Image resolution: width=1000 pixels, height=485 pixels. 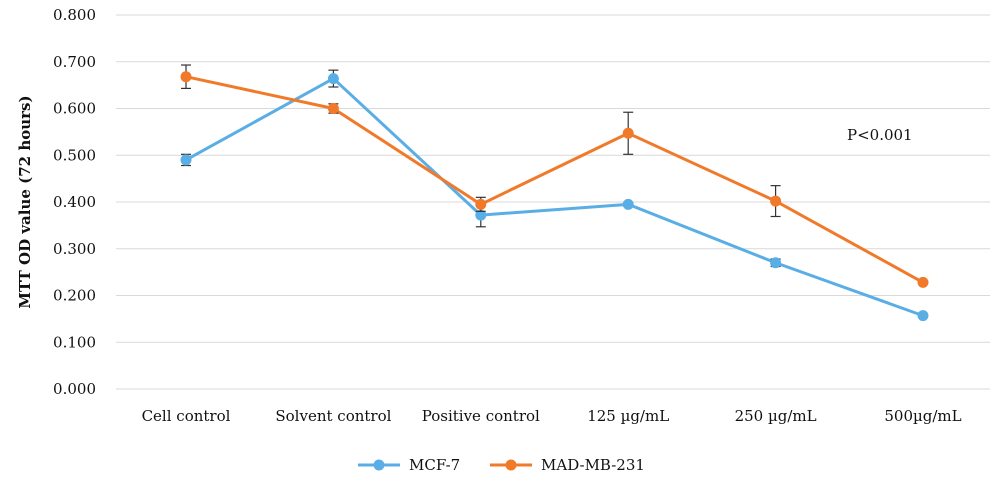 I want to click on legend-label: MAD-MB-231, so click(x=593, y=465).